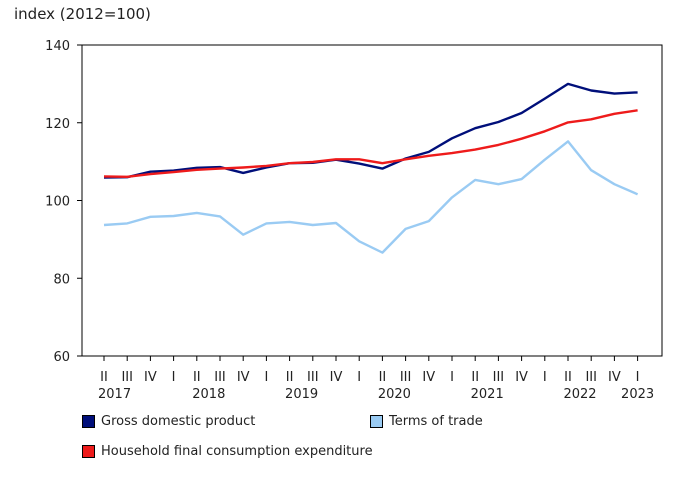 This screenshot has width=676, height=477. I want to click on legend-label-household-consumption: Household final consumption expenditure, so click(237, 451).